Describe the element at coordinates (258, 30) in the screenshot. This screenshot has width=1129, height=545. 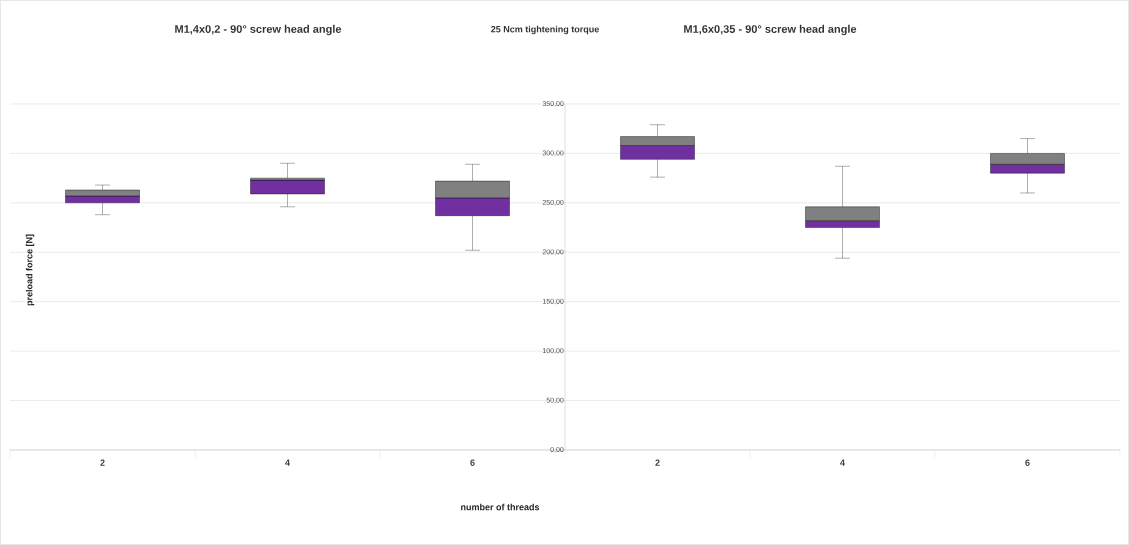
I see `text: M1,4x0,2 - 90° screw head angle` at that location.